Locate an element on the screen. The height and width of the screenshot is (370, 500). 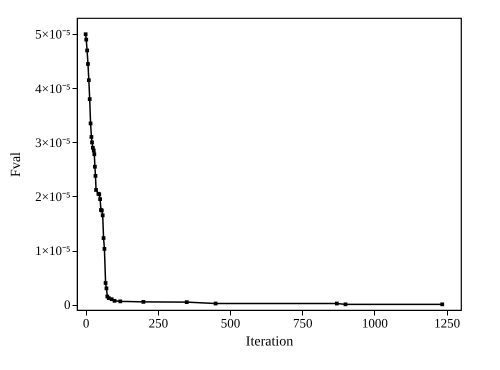
x-tick-label: 250 is located at coordinates (158, 323).